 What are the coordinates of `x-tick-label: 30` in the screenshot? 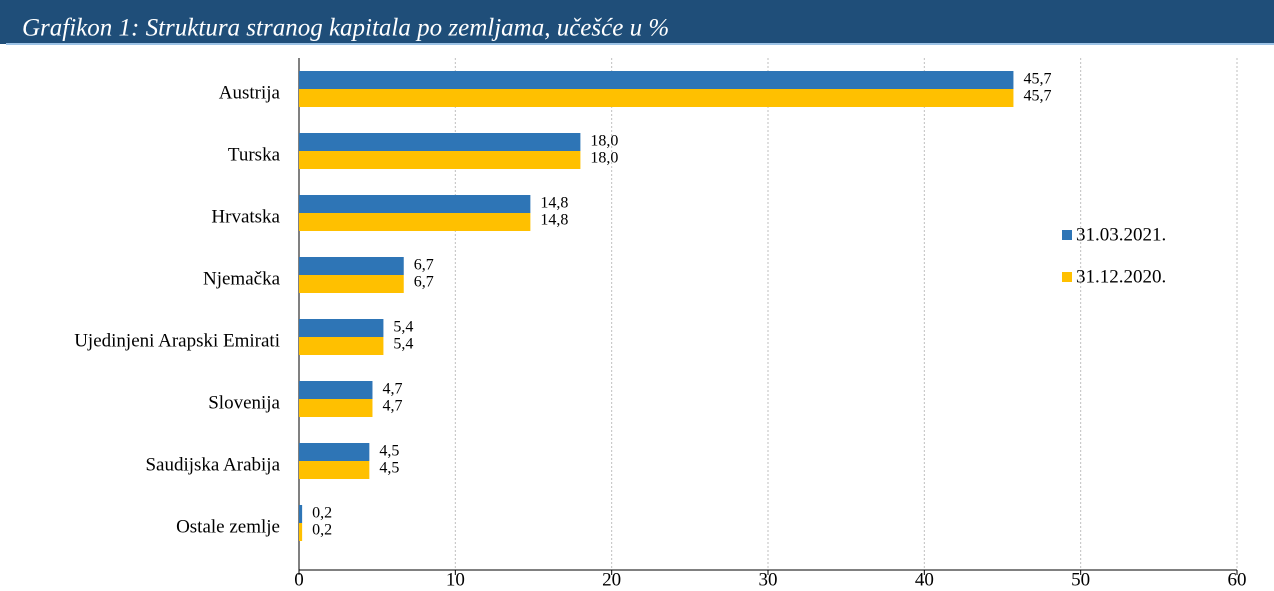 It's located at (768, 579).